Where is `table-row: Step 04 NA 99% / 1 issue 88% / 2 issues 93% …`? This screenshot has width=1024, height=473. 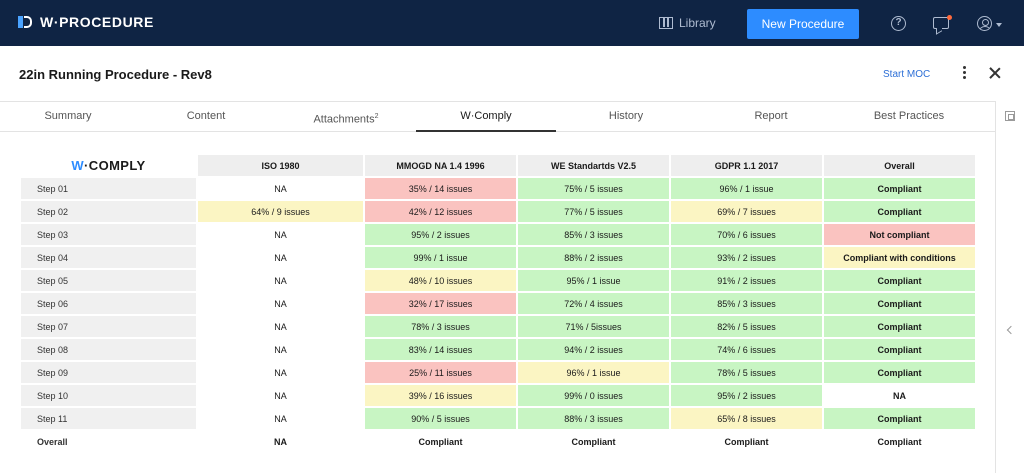
table-row: Step 04 NA 99% / 1 issue 88% / 2 issues 93% … is located at coordinates (498, 257).